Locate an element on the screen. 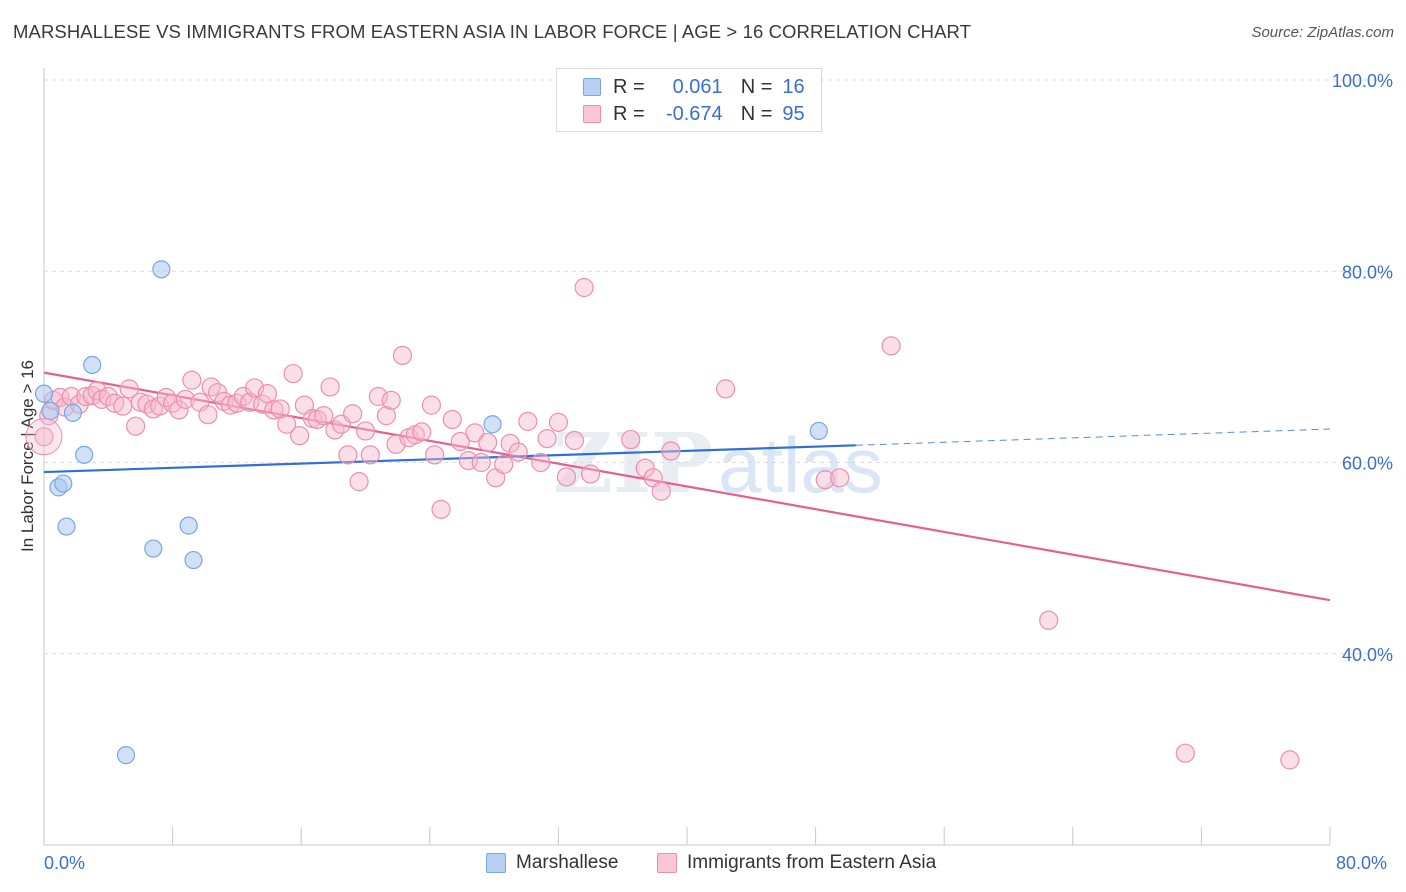  watermark-atlas: atlas is located at coordinates (800, 465).